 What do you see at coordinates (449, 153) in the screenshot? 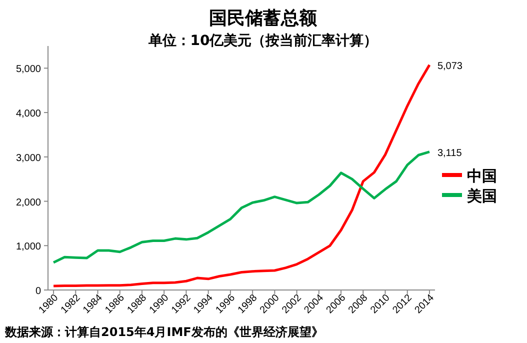
I see `value-label: 3,115` at bounding box center [449, 153].